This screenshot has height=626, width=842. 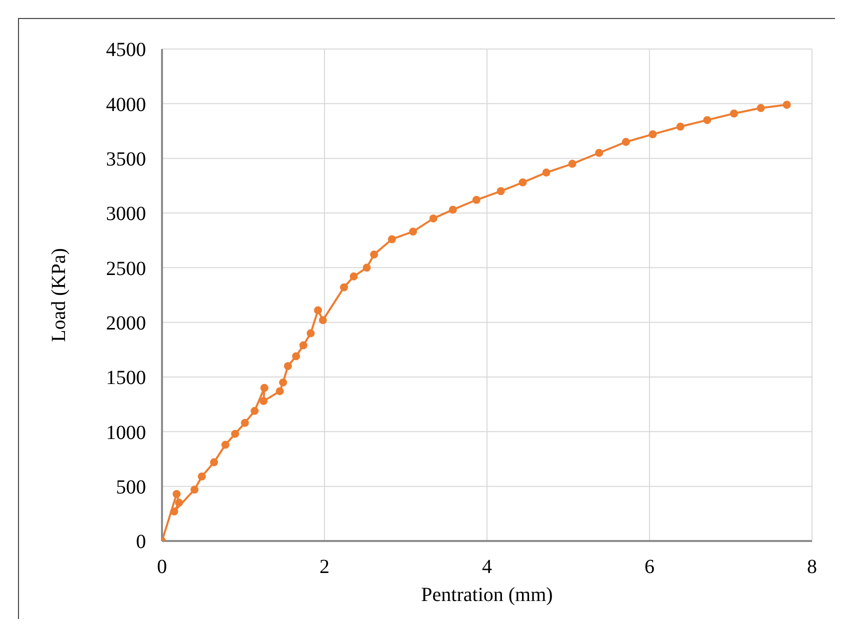 What do you see at coordinates (126, 159) in the screenshot?
I see `y-tick-label: 3500` at bounding box center [126, 159].